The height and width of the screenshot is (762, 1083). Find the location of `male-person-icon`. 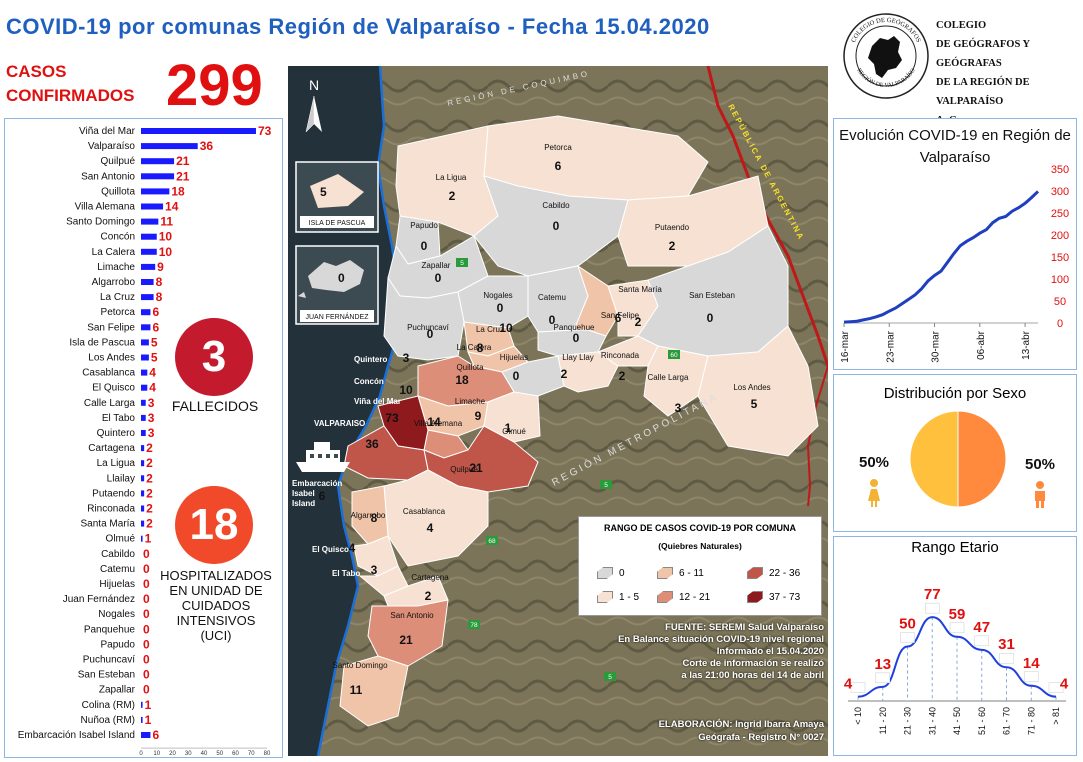

male-person-icon is located at coordinates (1040, 494).